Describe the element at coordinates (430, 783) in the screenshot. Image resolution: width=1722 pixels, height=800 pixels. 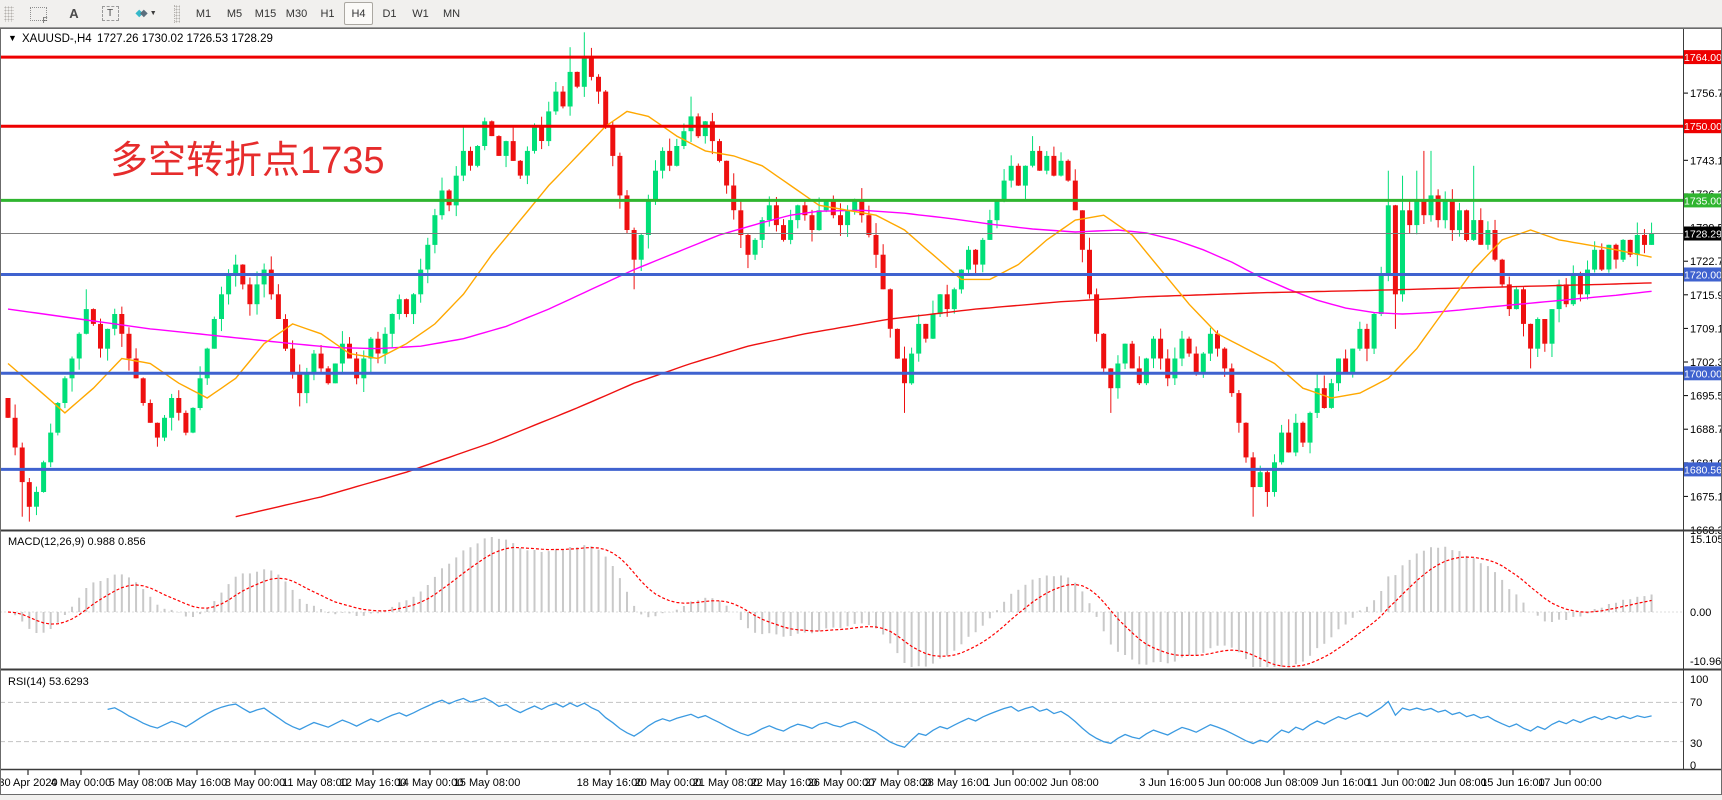
I see `x-tick-label: 14 May 00:00` at that location.